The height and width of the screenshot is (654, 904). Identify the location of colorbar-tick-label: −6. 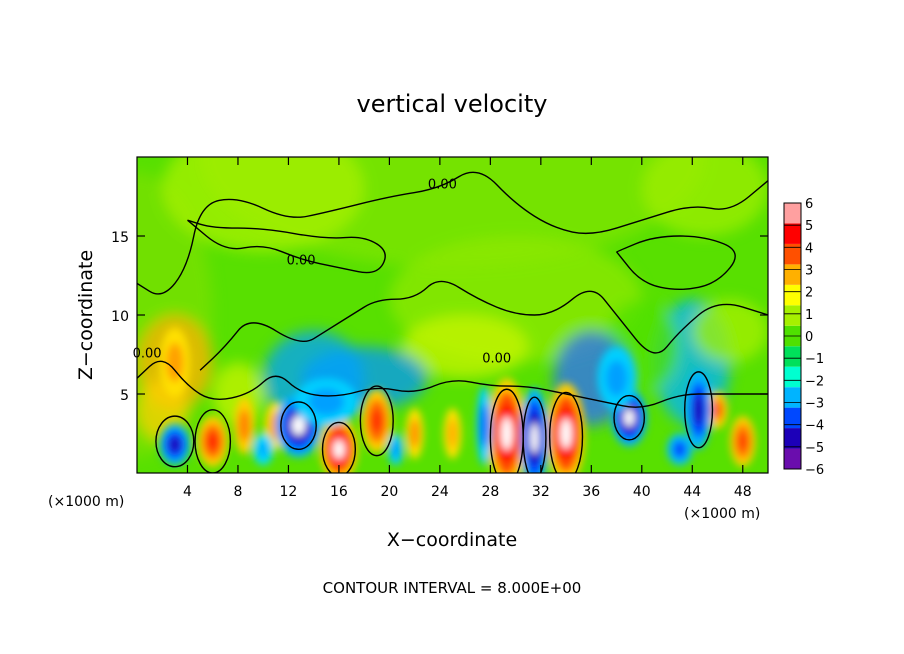
(814, 470).